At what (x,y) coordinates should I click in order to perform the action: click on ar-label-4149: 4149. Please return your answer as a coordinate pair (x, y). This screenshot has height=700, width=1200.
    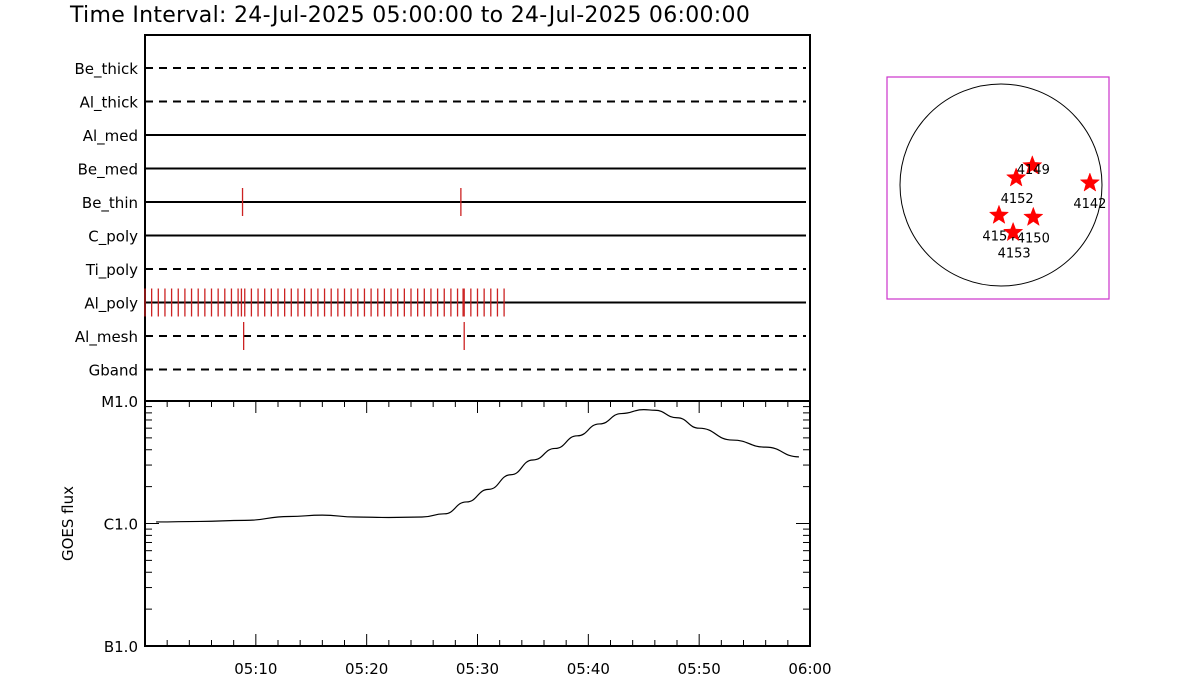
    Looking at the image, I should click on (1033, 170).